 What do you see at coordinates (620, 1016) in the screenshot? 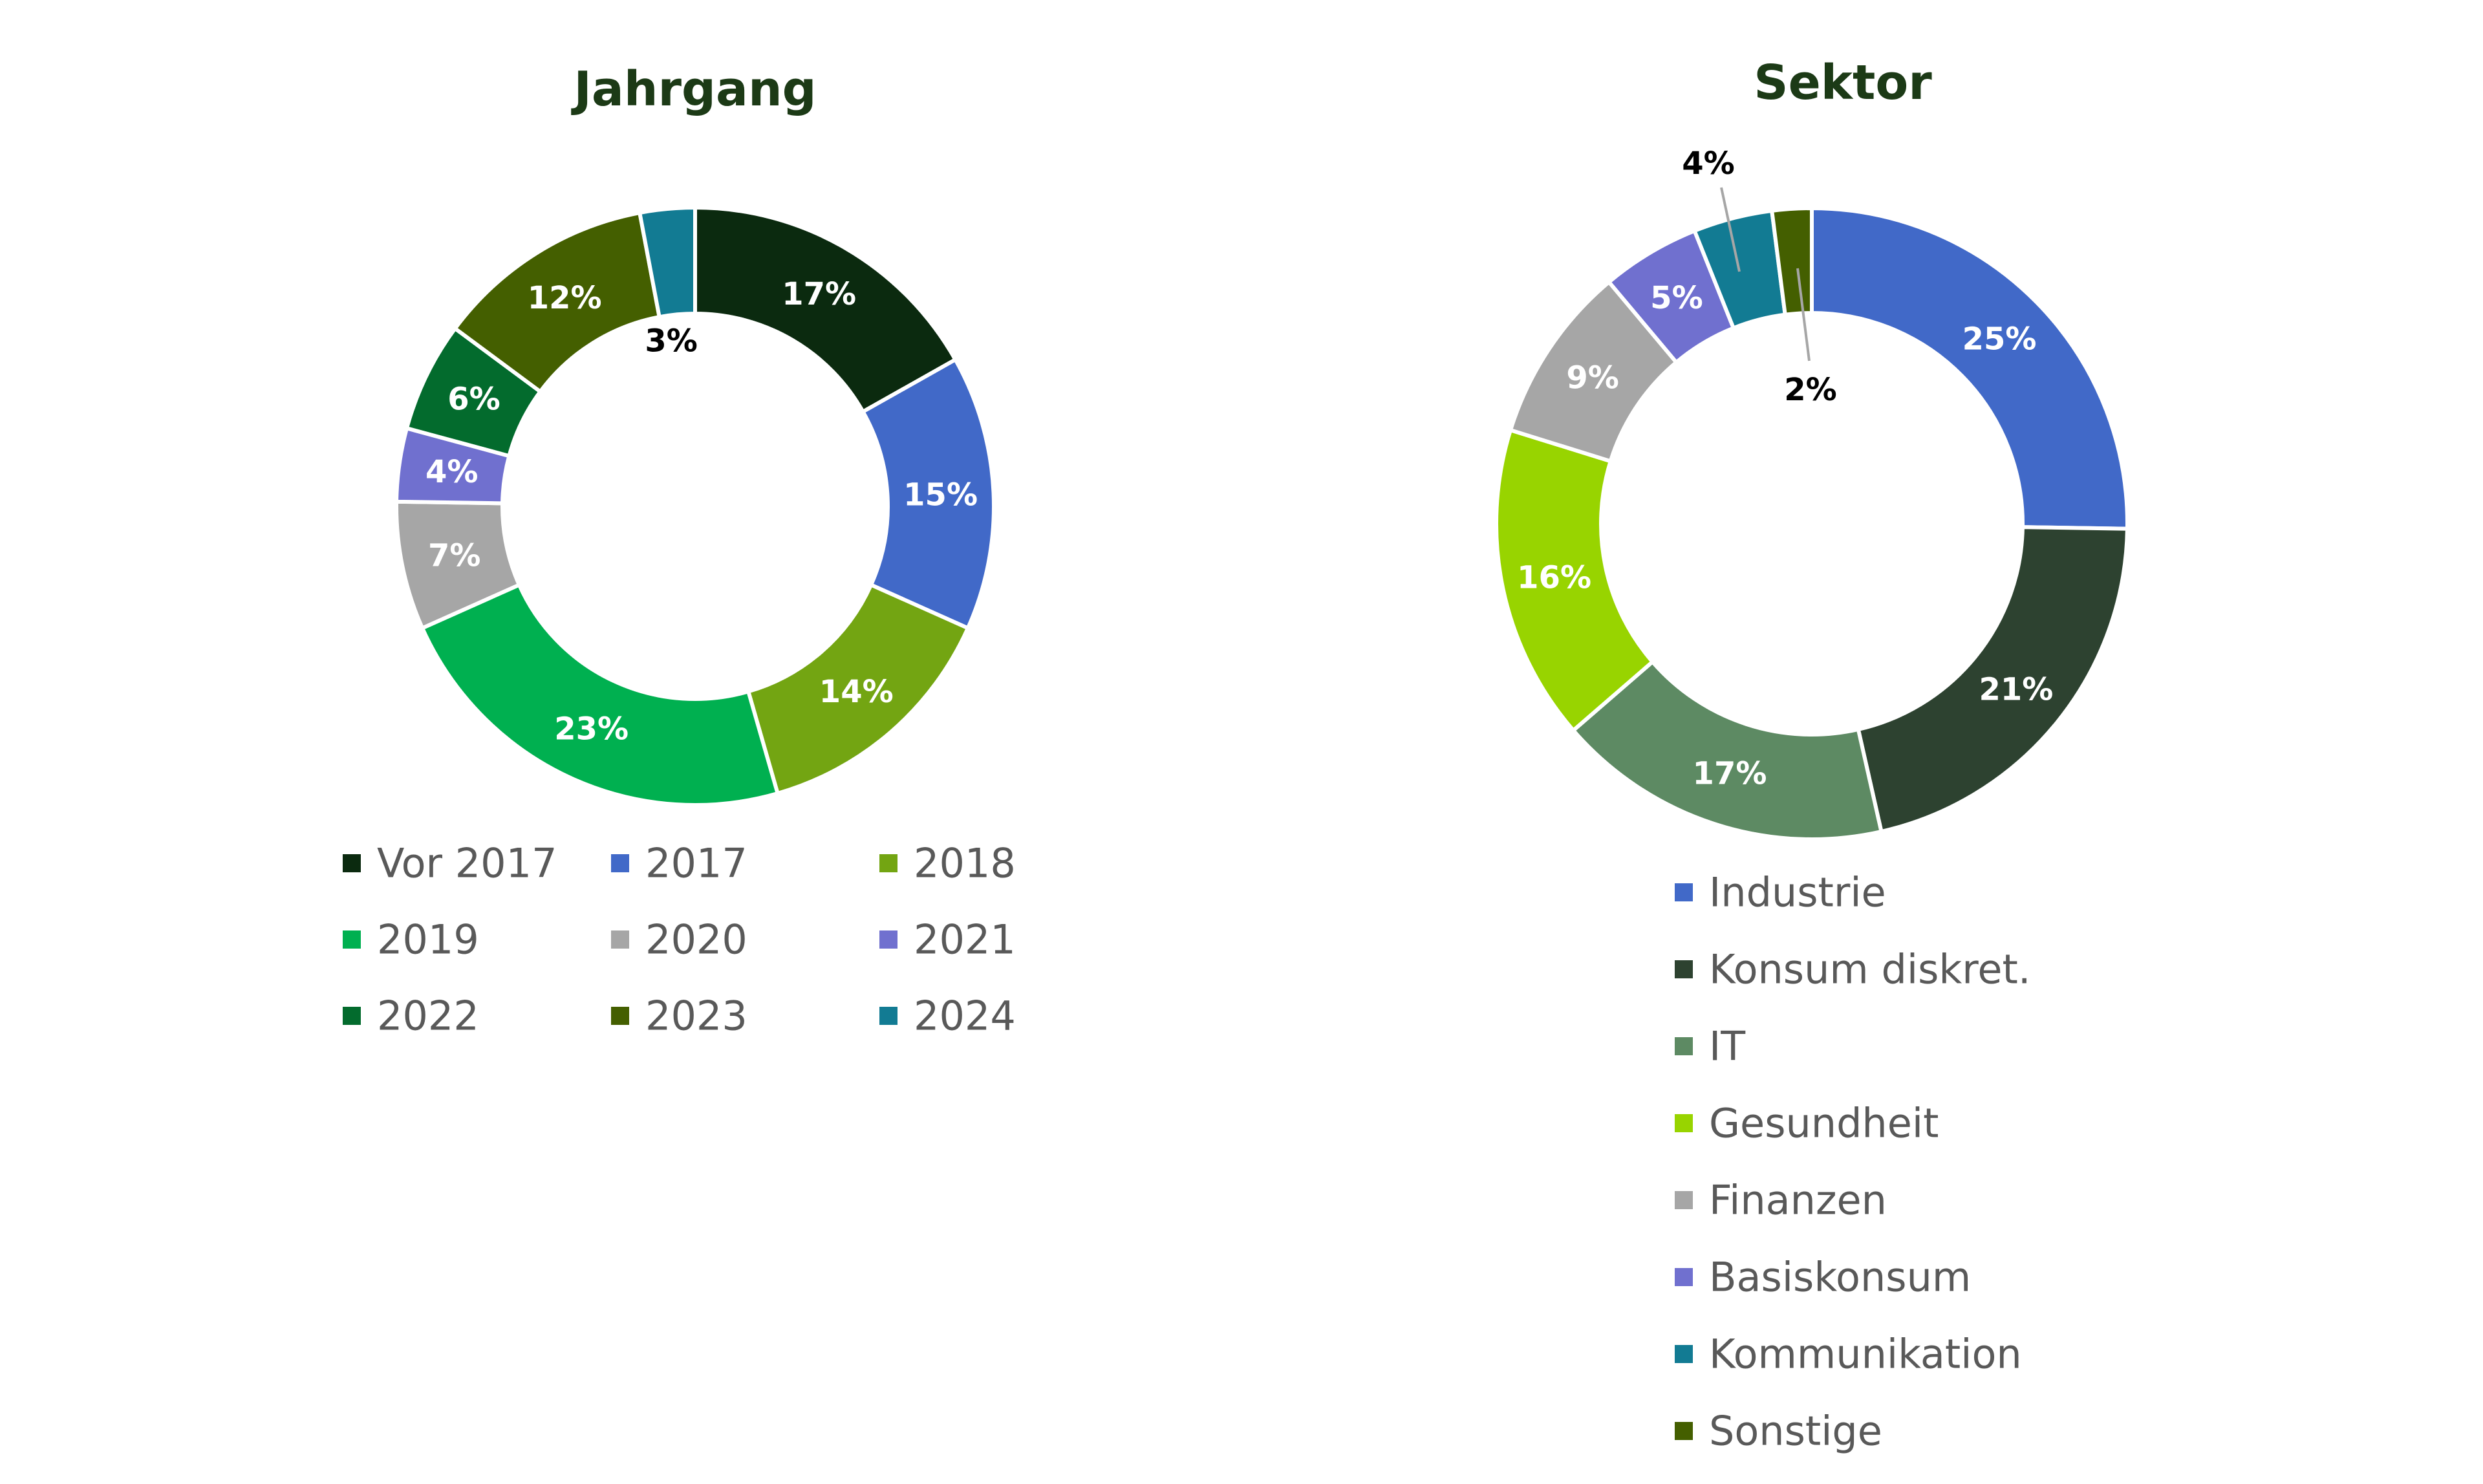
I see `legend-swatch-2023` at bounding box center [620, 1016].